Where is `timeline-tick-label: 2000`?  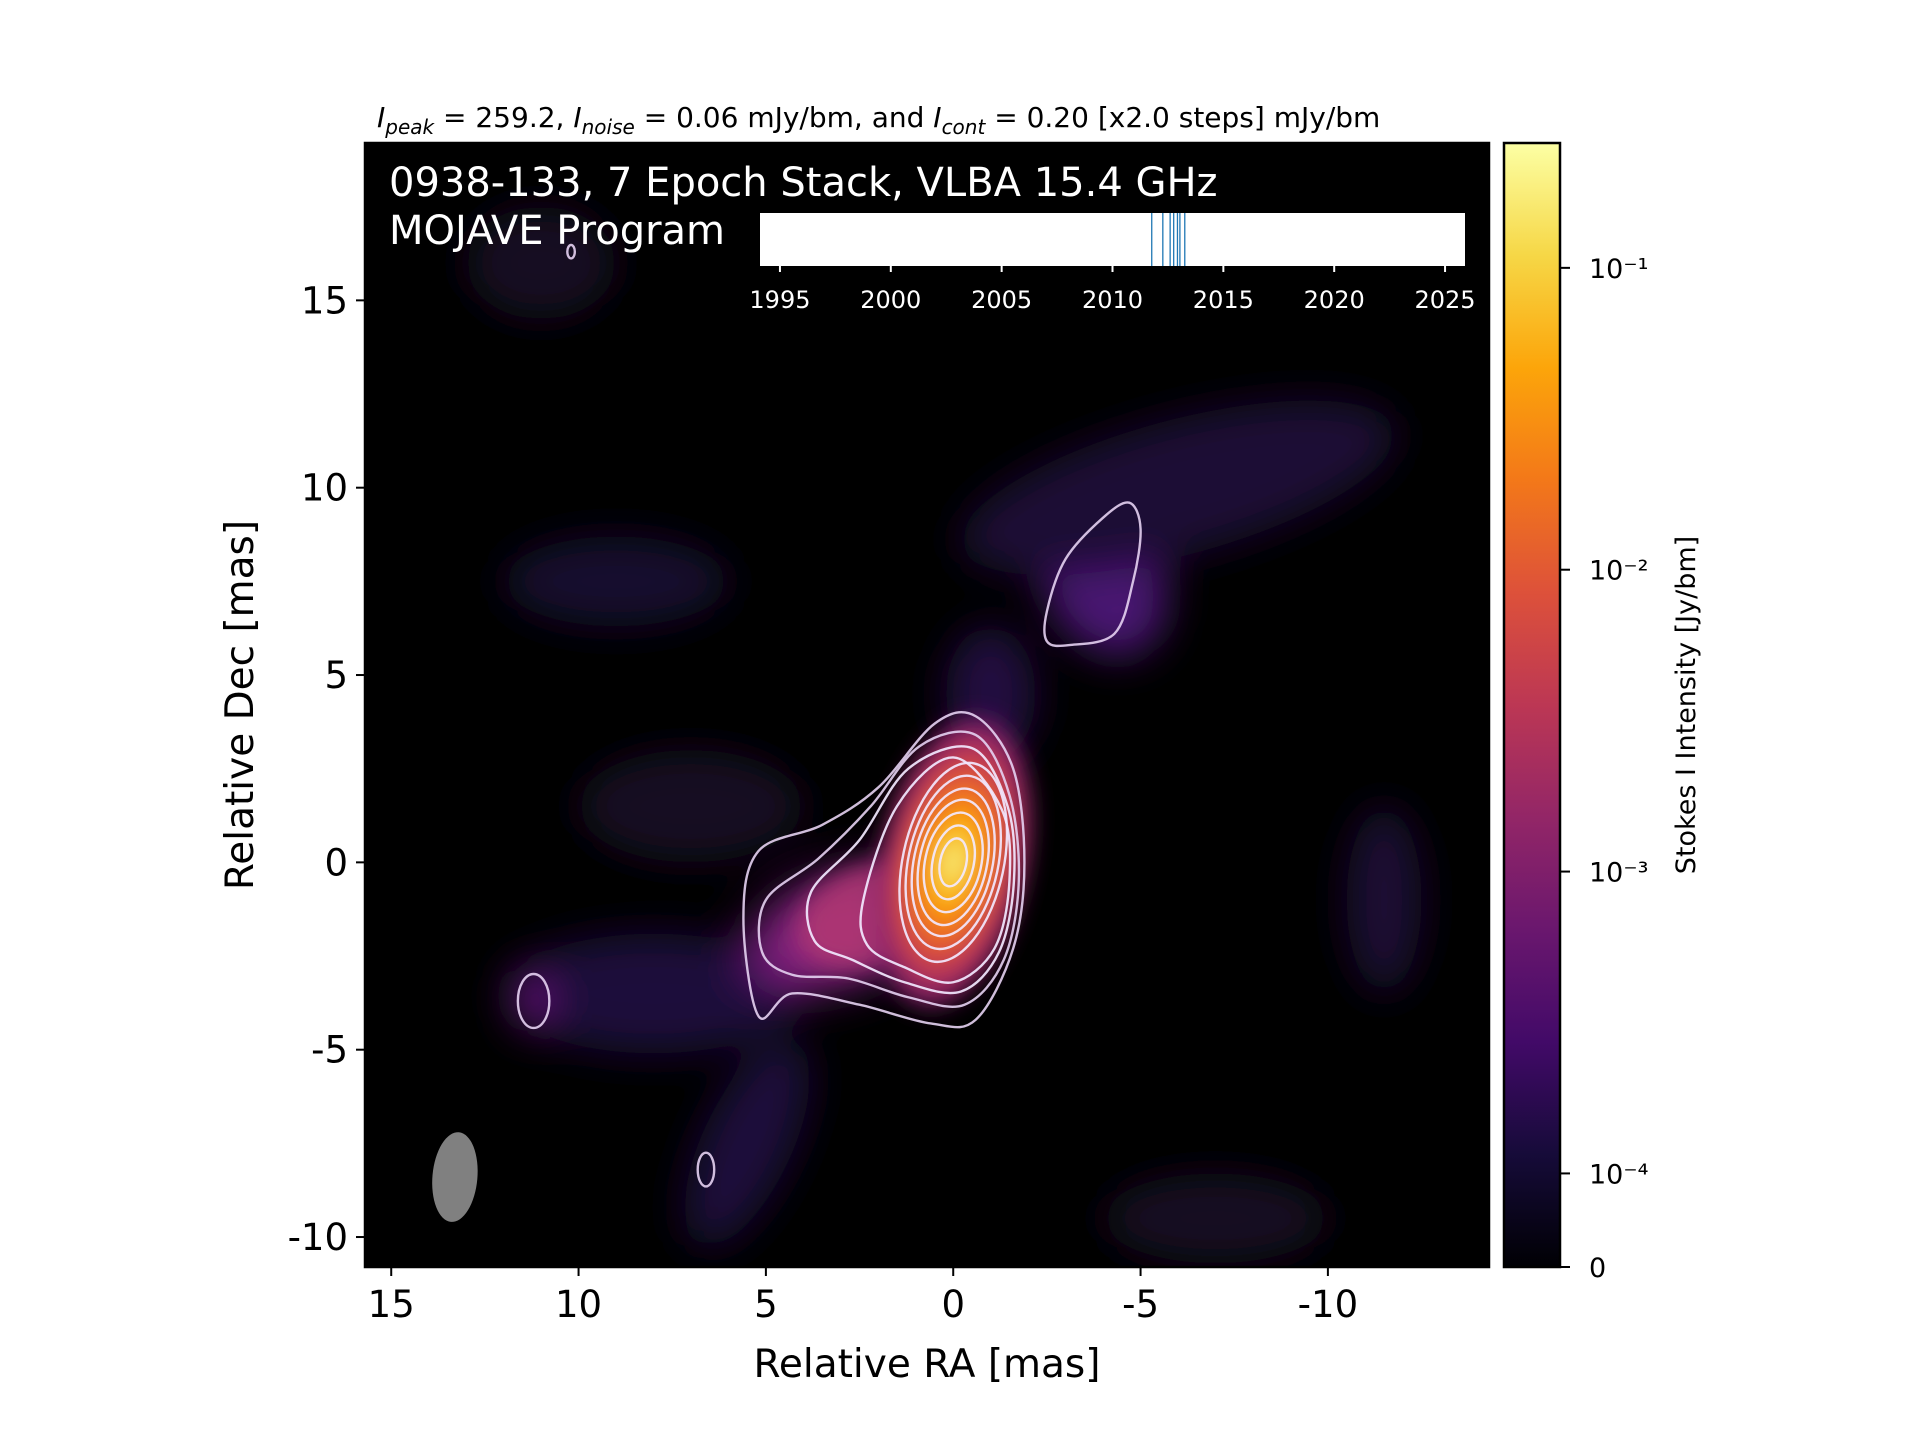
timeline-tick-label: 2000 is located at coordinates (890, 300).